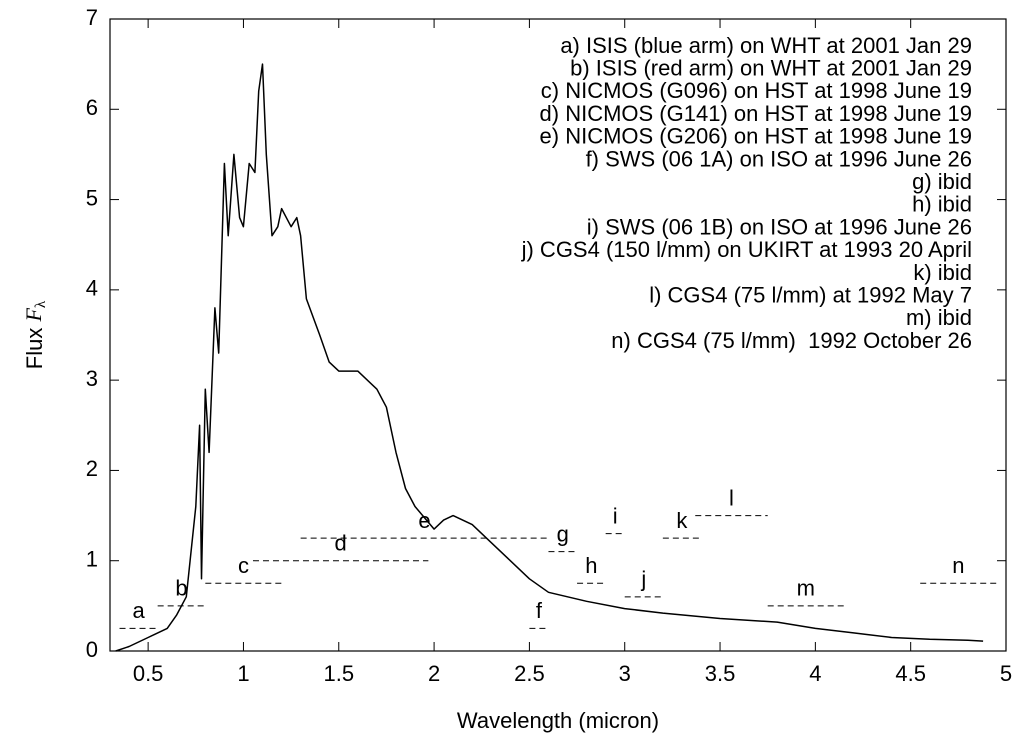 This screenshot has height=741, width=1019. Describe the element at coordinates (138, 610) in the screenshot. I see `band-label: a` at that location.